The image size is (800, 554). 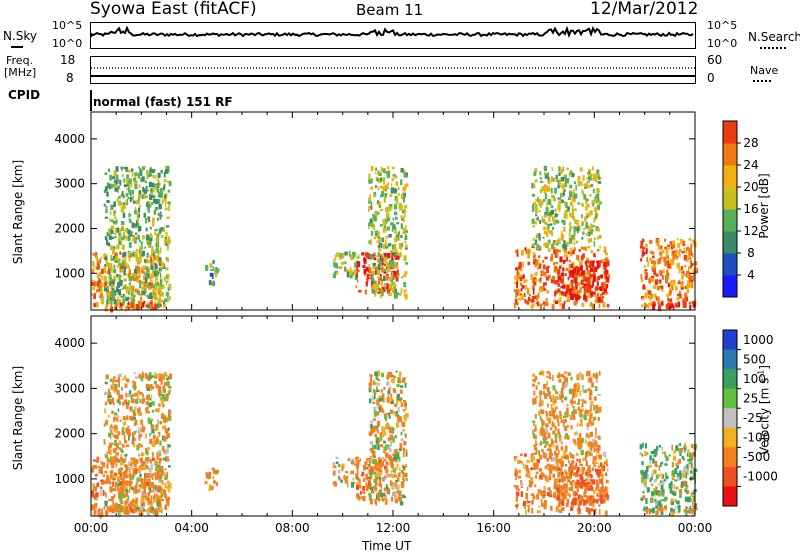 I want to click on velocity-ytick-label: 1000, so click(x=69, y=479).